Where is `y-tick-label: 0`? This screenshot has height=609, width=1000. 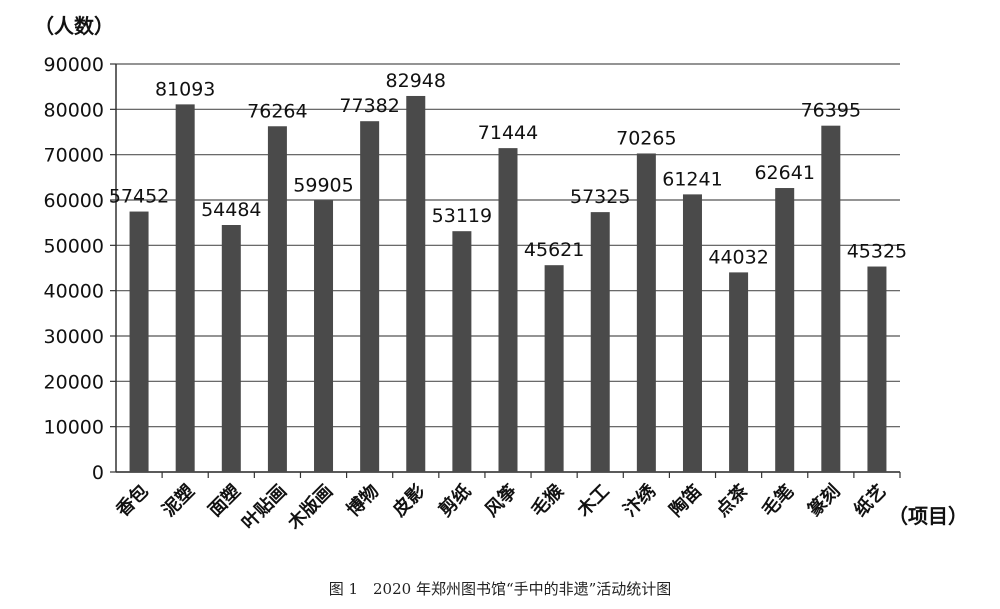 y-tick-label: 0 is located at coordinates (98, 473).